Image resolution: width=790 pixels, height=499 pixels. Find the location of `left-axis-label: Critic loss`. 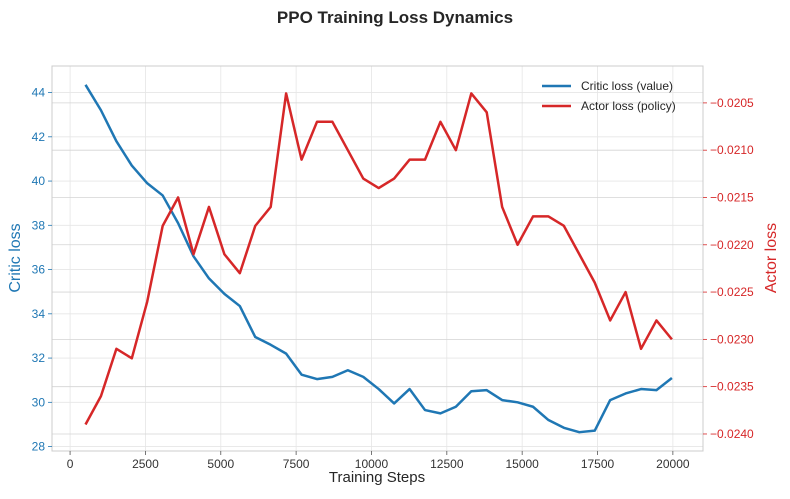

left-axis-label: Critic loss is located at coordinates (15, 257).